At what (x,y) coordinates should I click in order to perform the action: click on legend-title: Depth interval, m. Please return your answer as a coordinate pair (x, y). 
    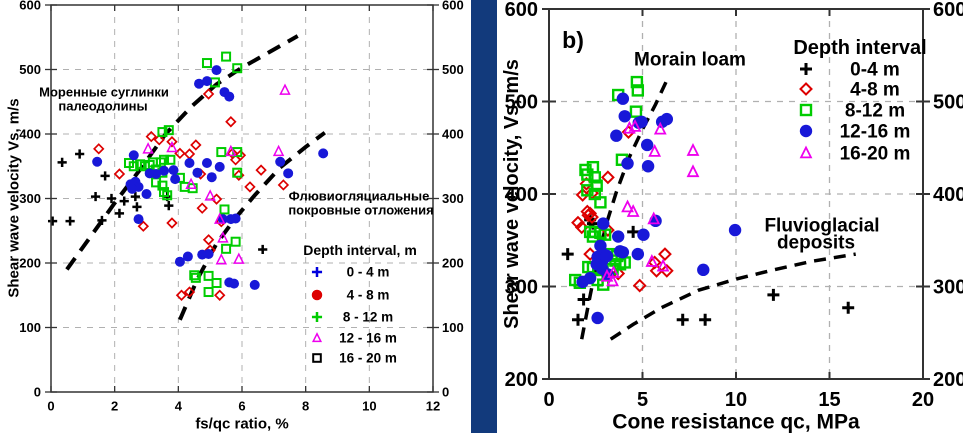
    Looking at the image, I should click on (360, 250).